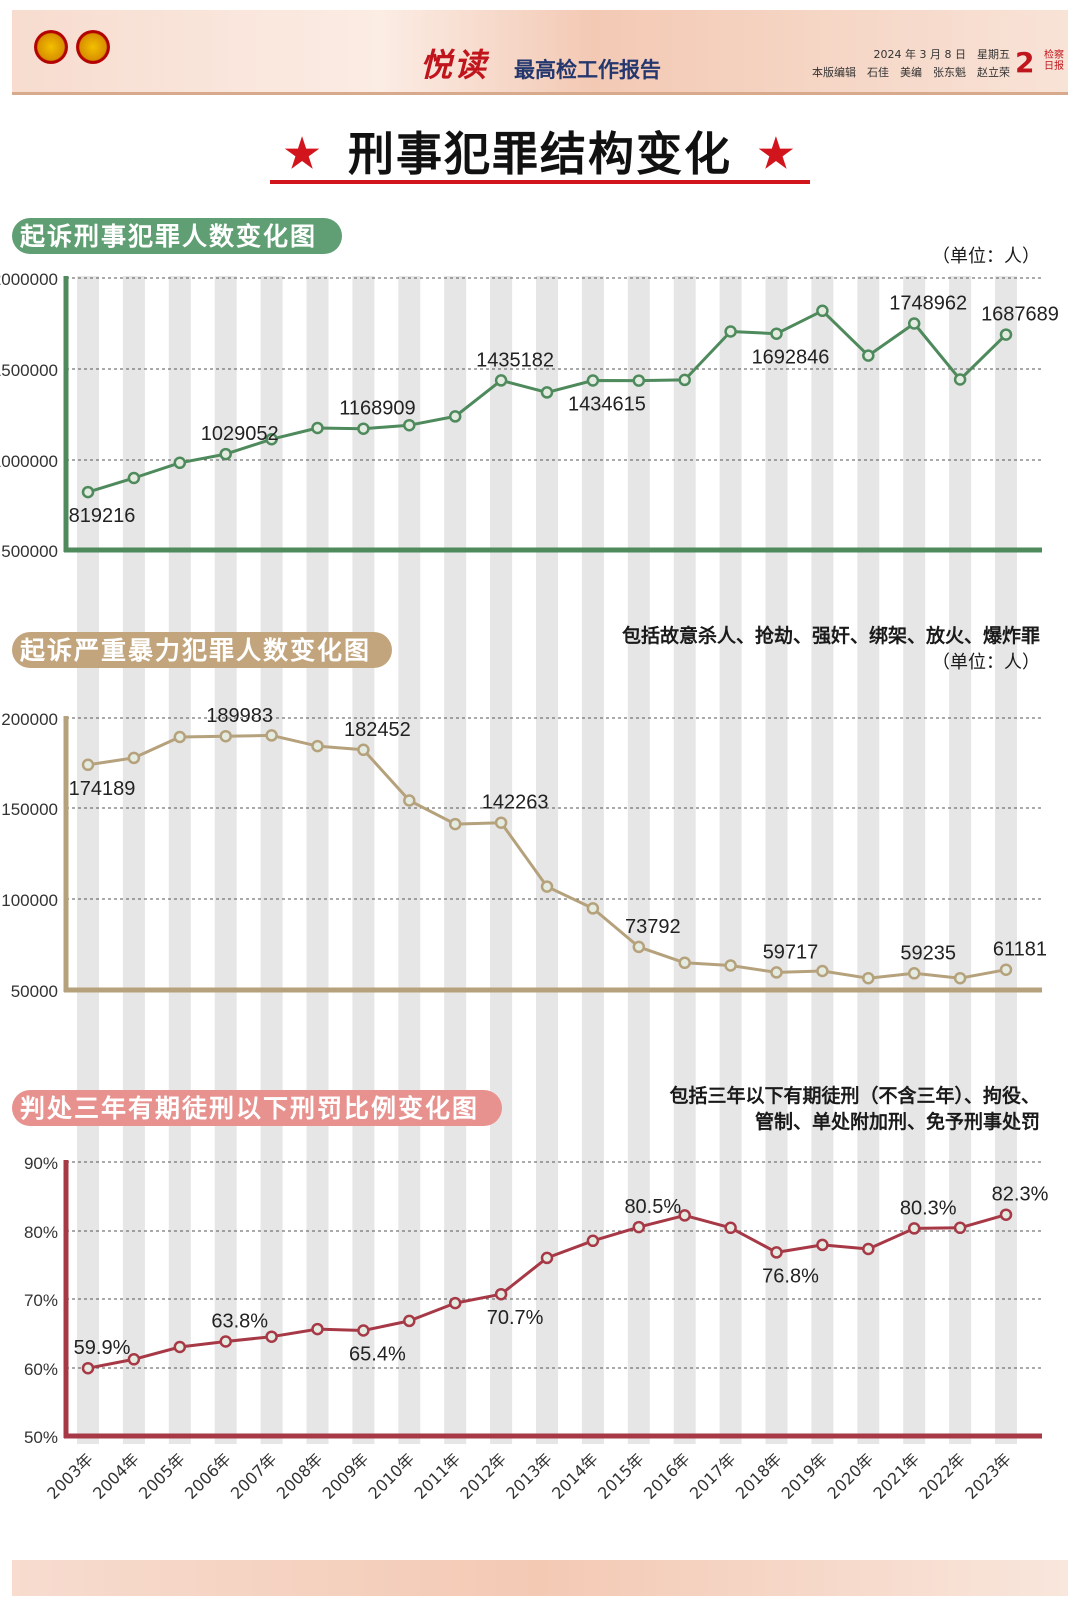 This screenshot has width=1080, height=1608. Describe the element at coordinates (851, 1476) in the screenshot. I see `x-tick-label: 2020年` at that location.